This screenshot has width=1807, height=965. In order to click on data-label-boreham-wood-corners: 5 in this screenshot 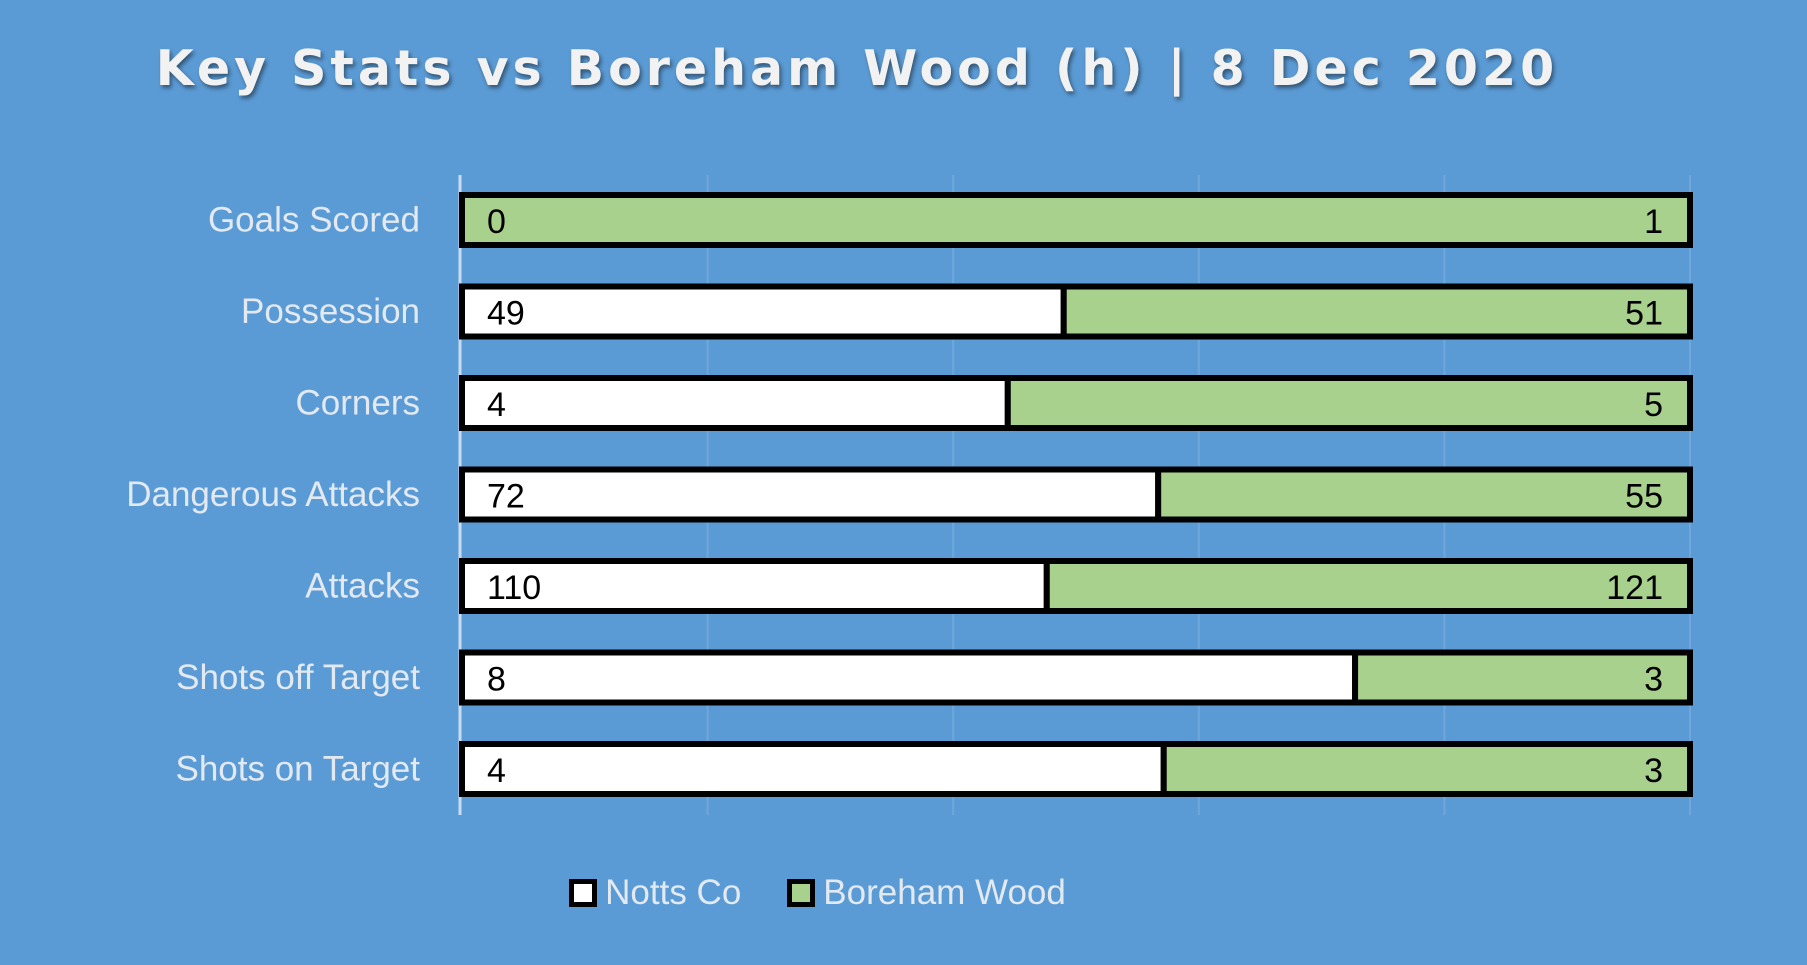, I will do `click(1653, 405)`.